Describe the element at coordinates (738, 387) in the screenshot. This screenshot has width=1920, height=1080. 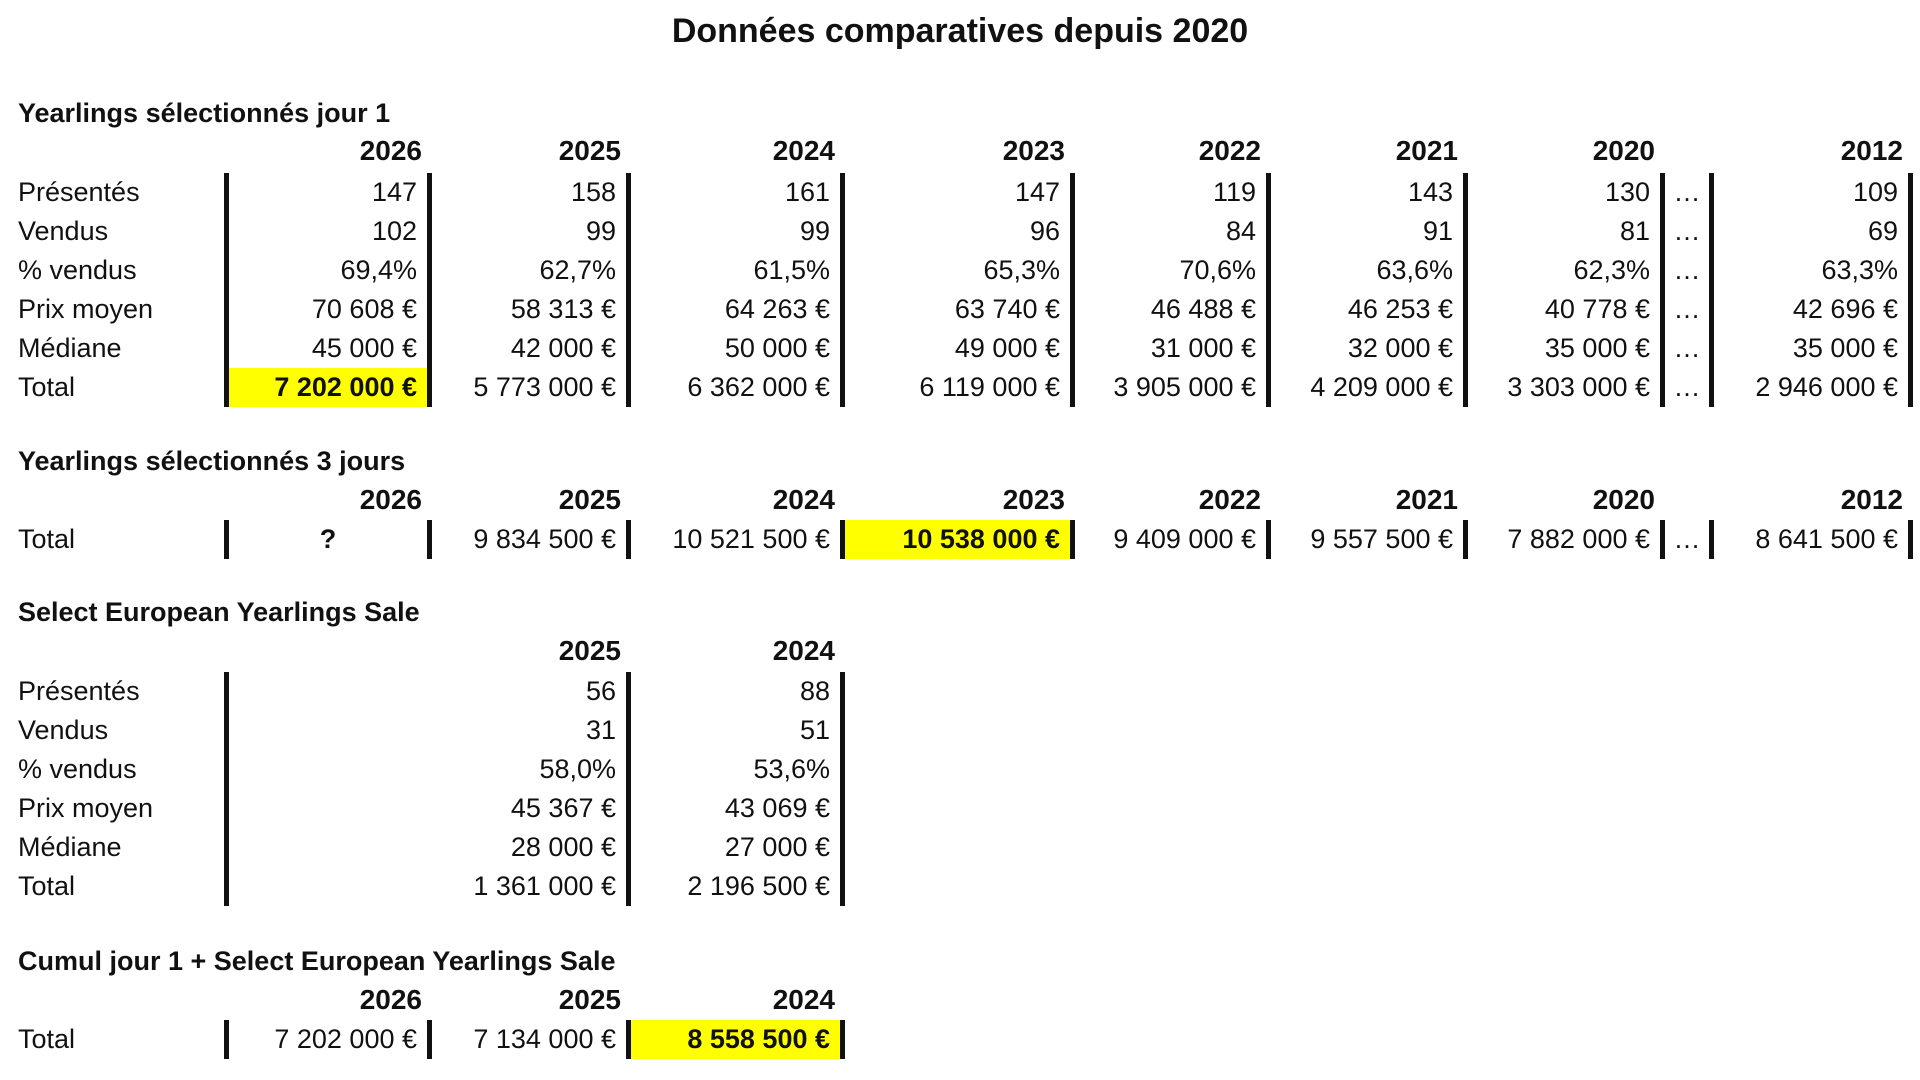
I see `table-cell: 6 362 000 €` at that location.